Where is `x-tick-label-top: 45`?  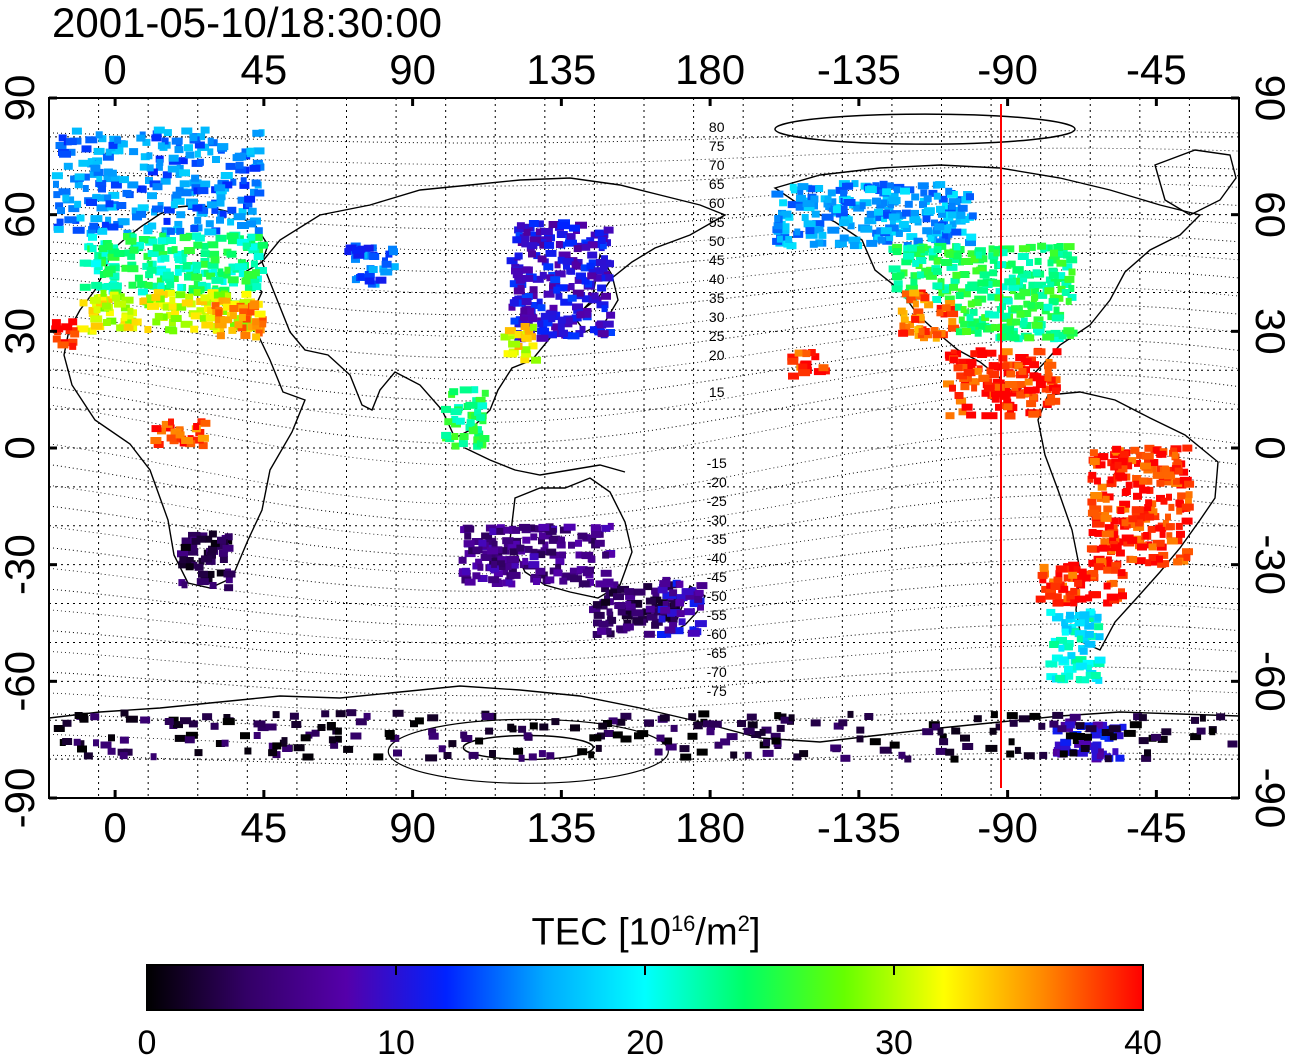
x-tick-label-top: 45 is located at coordinates (264, 69).